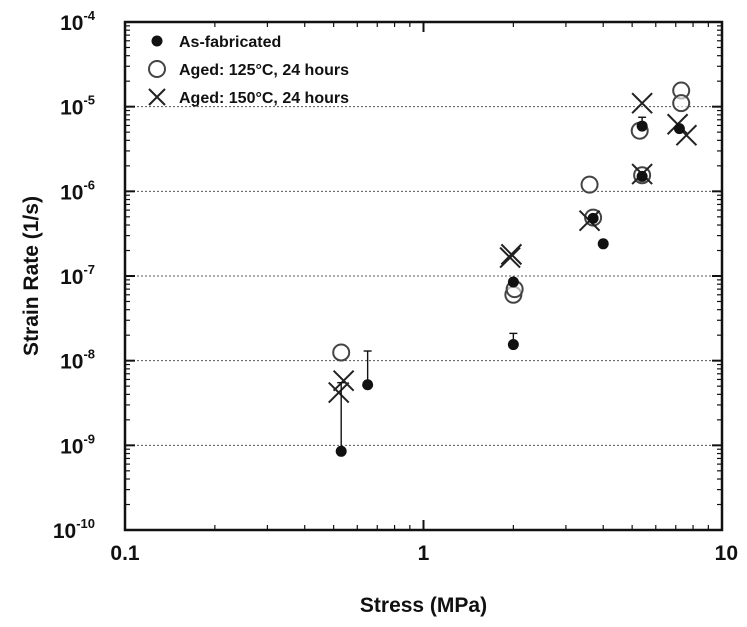 This screenshot has height=627, width=747. Describe the element at coordinates (726, 553) in the screenshot. I see `x-tick-label: 10` at that location.